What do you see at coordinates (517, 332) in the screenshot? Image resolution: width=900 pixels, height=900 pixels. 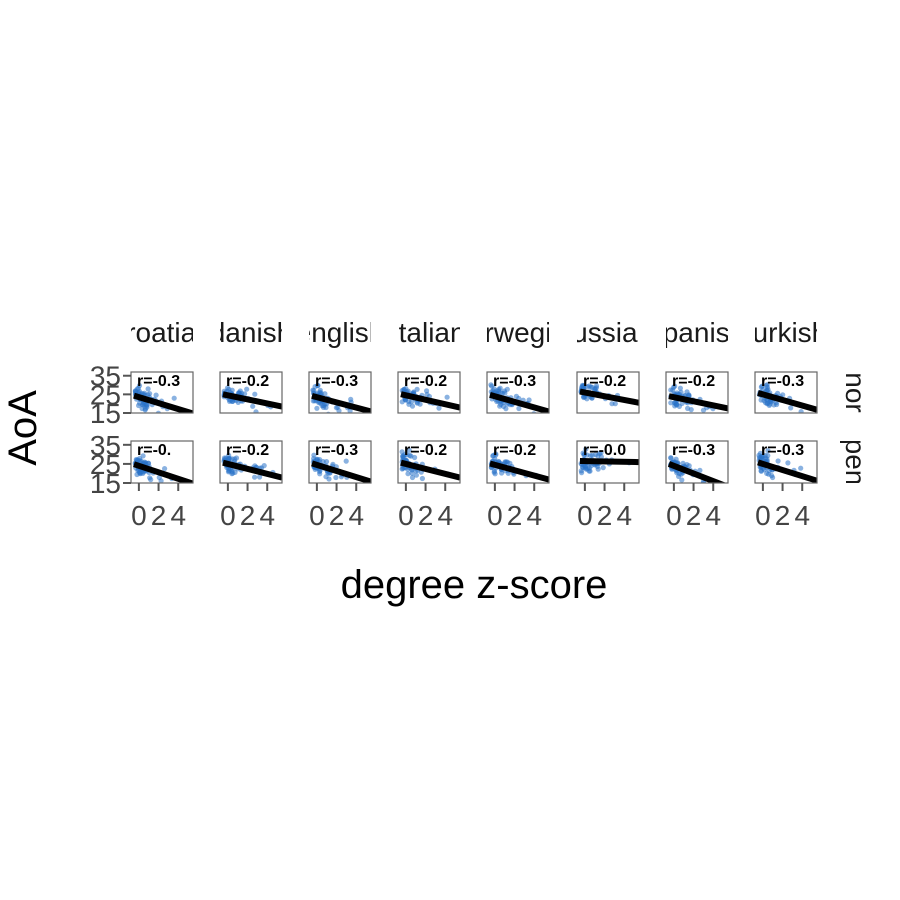 I see `strip-label-norwegian: norwegian` at bounding box center [517, 332].